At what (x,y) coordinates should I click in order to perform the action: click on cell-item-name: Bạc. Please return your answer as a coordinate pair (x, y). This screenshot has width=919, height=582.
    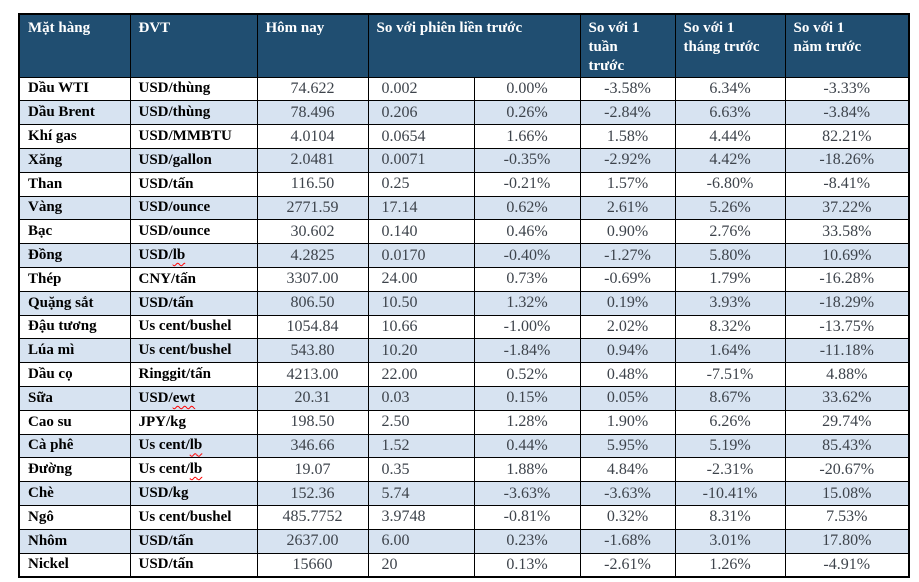
    Looking at the image, I should click on (74, 232).